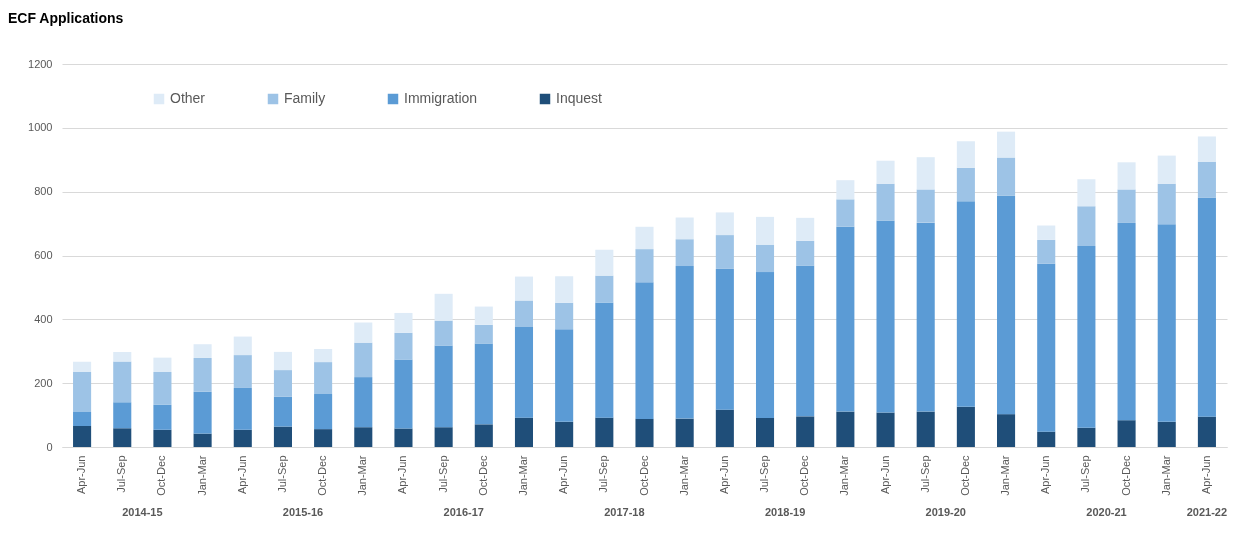 The width and height of the screenshot is (1235, 548). What do you see at coordinates (142, 512) in the screenshot?
I see `text: 2014-15` at bounding box center [142, 512].